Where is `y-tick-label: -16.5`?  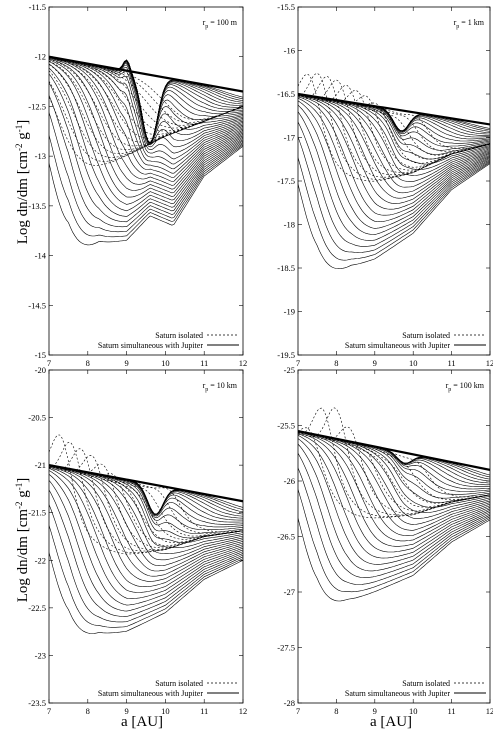 y-tick-label: -16.5 is located at coordinates (286, 94).